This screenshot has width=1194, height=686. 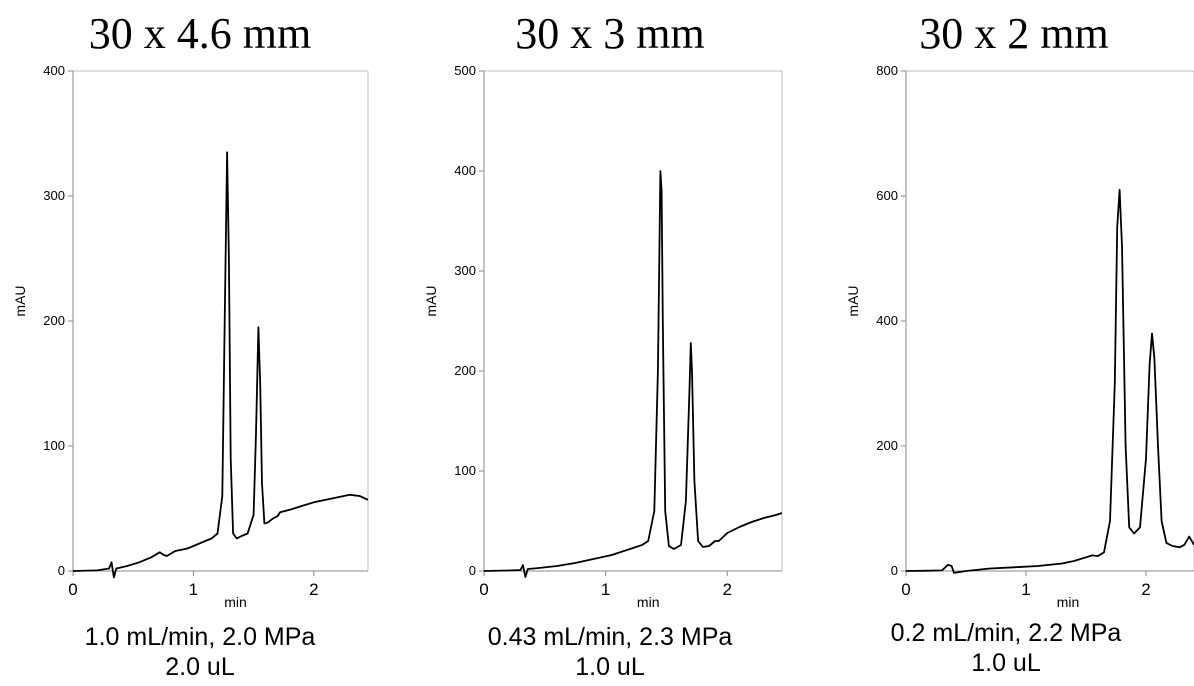 What do you see at coordinates (1006, 633) in the screenshot?
I see `caption-conditions: 0.2 mL/min, 2.2 MPa` at bounding box center [1006, 633].